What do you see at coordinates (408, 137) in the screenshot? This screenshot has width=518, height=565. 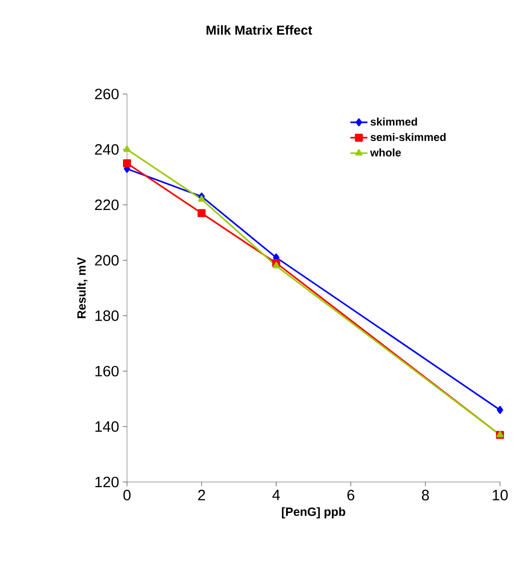 I see `legend-label: semi-skimmed` at bounding box center [408, 137].